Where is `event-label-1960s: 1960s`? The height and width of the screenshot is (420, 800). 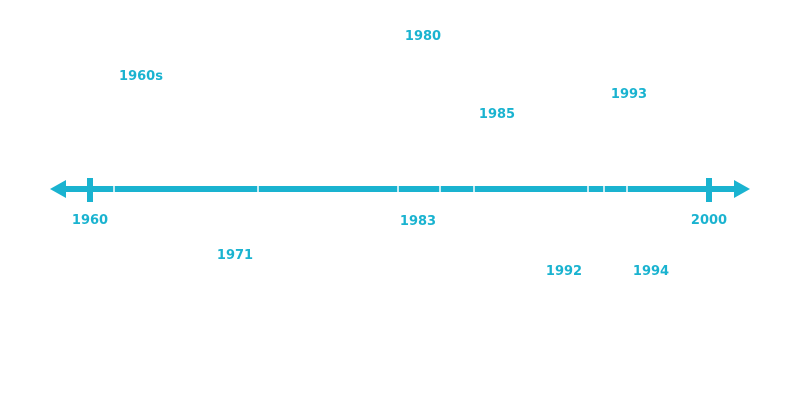 event-label-1960s: 1960s is located at coordinates (141, 76).